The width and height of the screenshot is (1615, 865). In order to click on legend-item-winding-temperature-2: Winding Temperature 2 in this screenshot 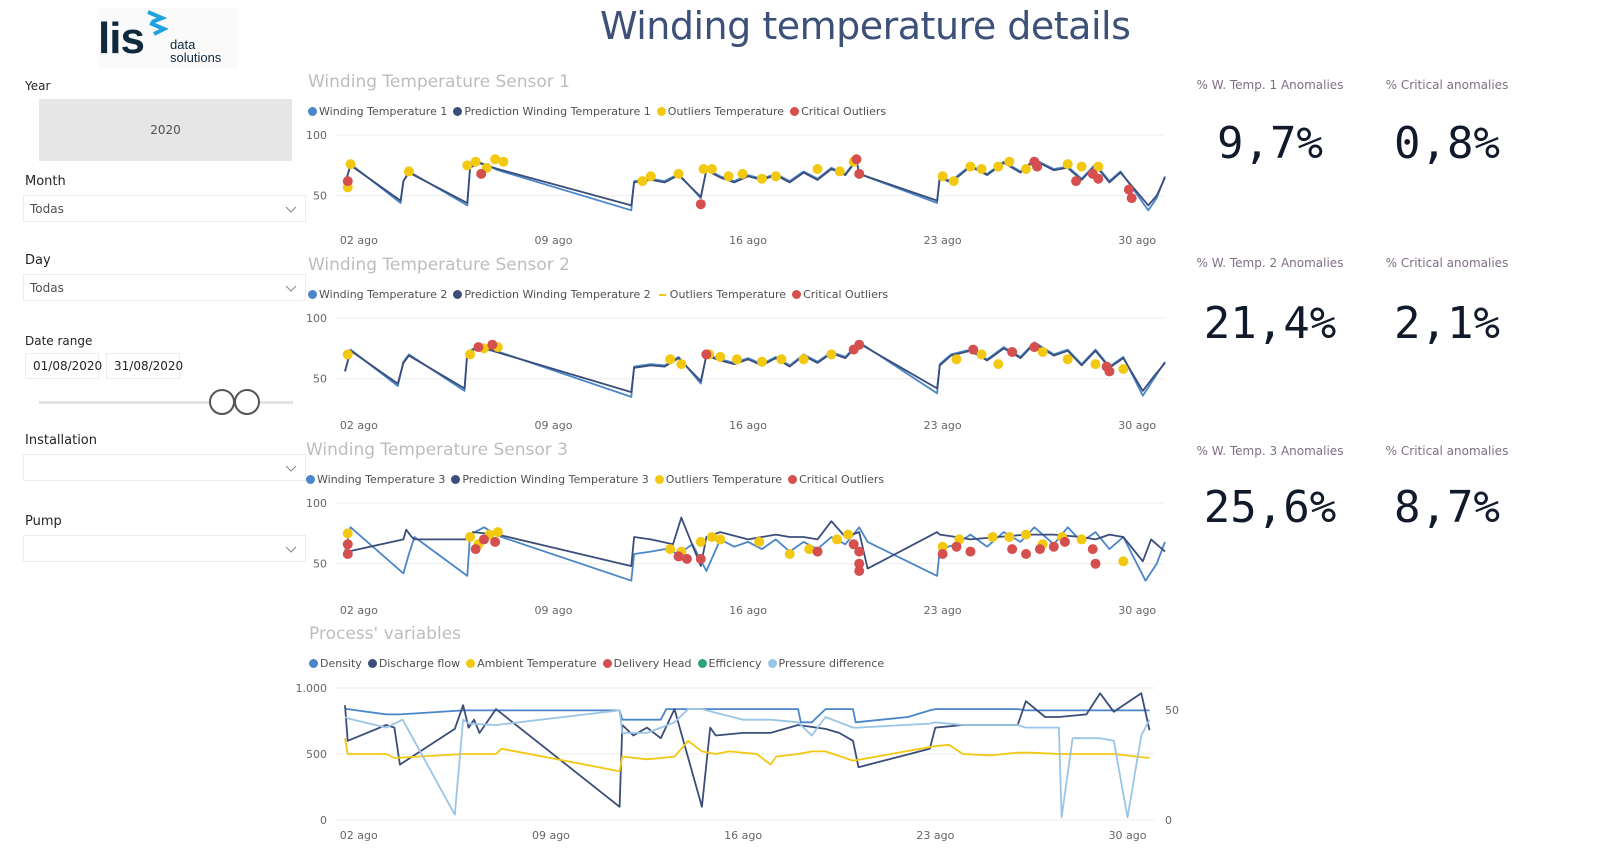, I will do `click(377, 294)`.